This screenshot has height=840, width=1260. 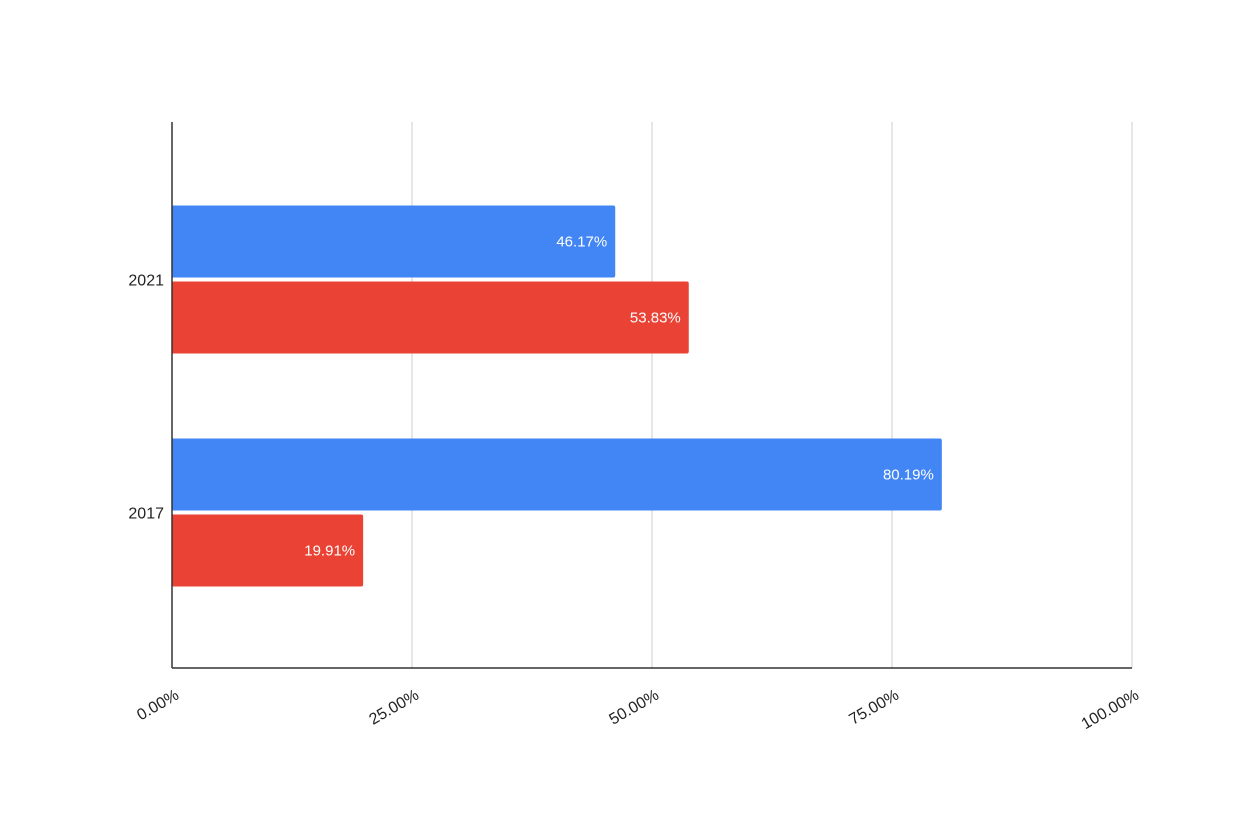 I want to click on bar-value-label: 53.83%, so click(x=655, y=318).